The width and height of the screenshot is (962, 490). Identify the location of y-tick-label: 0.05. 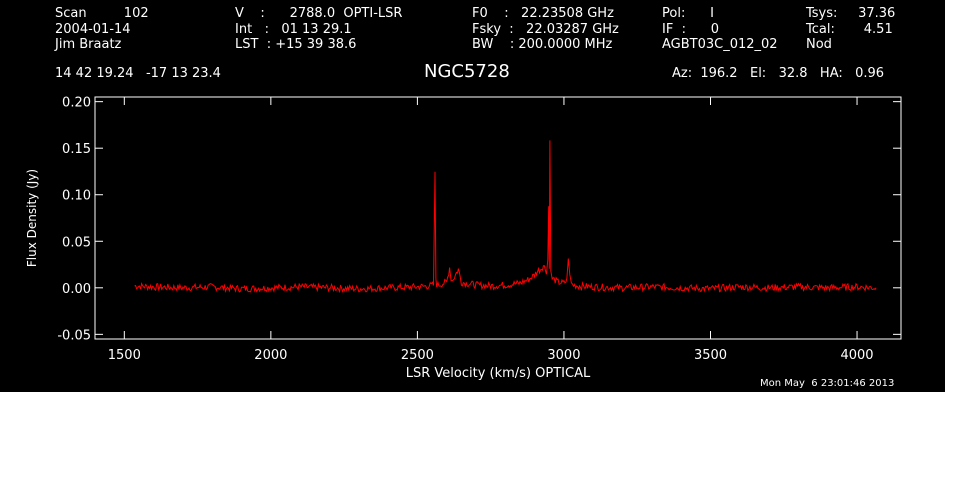
(76, 242).